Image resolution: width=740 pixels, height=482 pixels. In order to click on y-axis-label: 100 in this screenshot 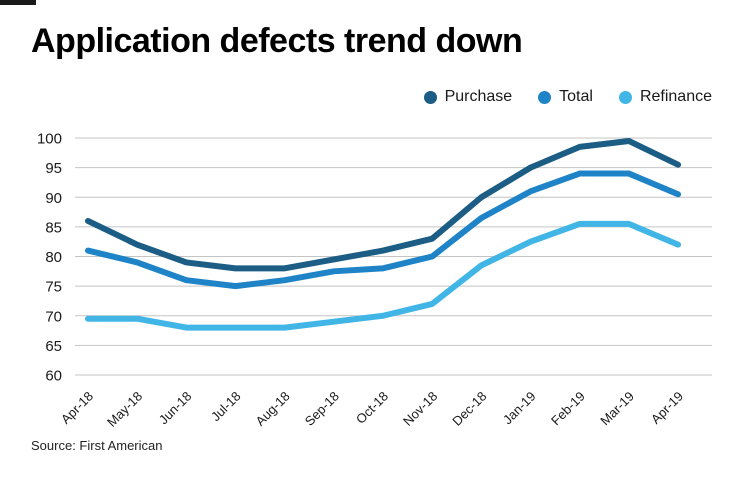, I will do `click(49, 139)`.